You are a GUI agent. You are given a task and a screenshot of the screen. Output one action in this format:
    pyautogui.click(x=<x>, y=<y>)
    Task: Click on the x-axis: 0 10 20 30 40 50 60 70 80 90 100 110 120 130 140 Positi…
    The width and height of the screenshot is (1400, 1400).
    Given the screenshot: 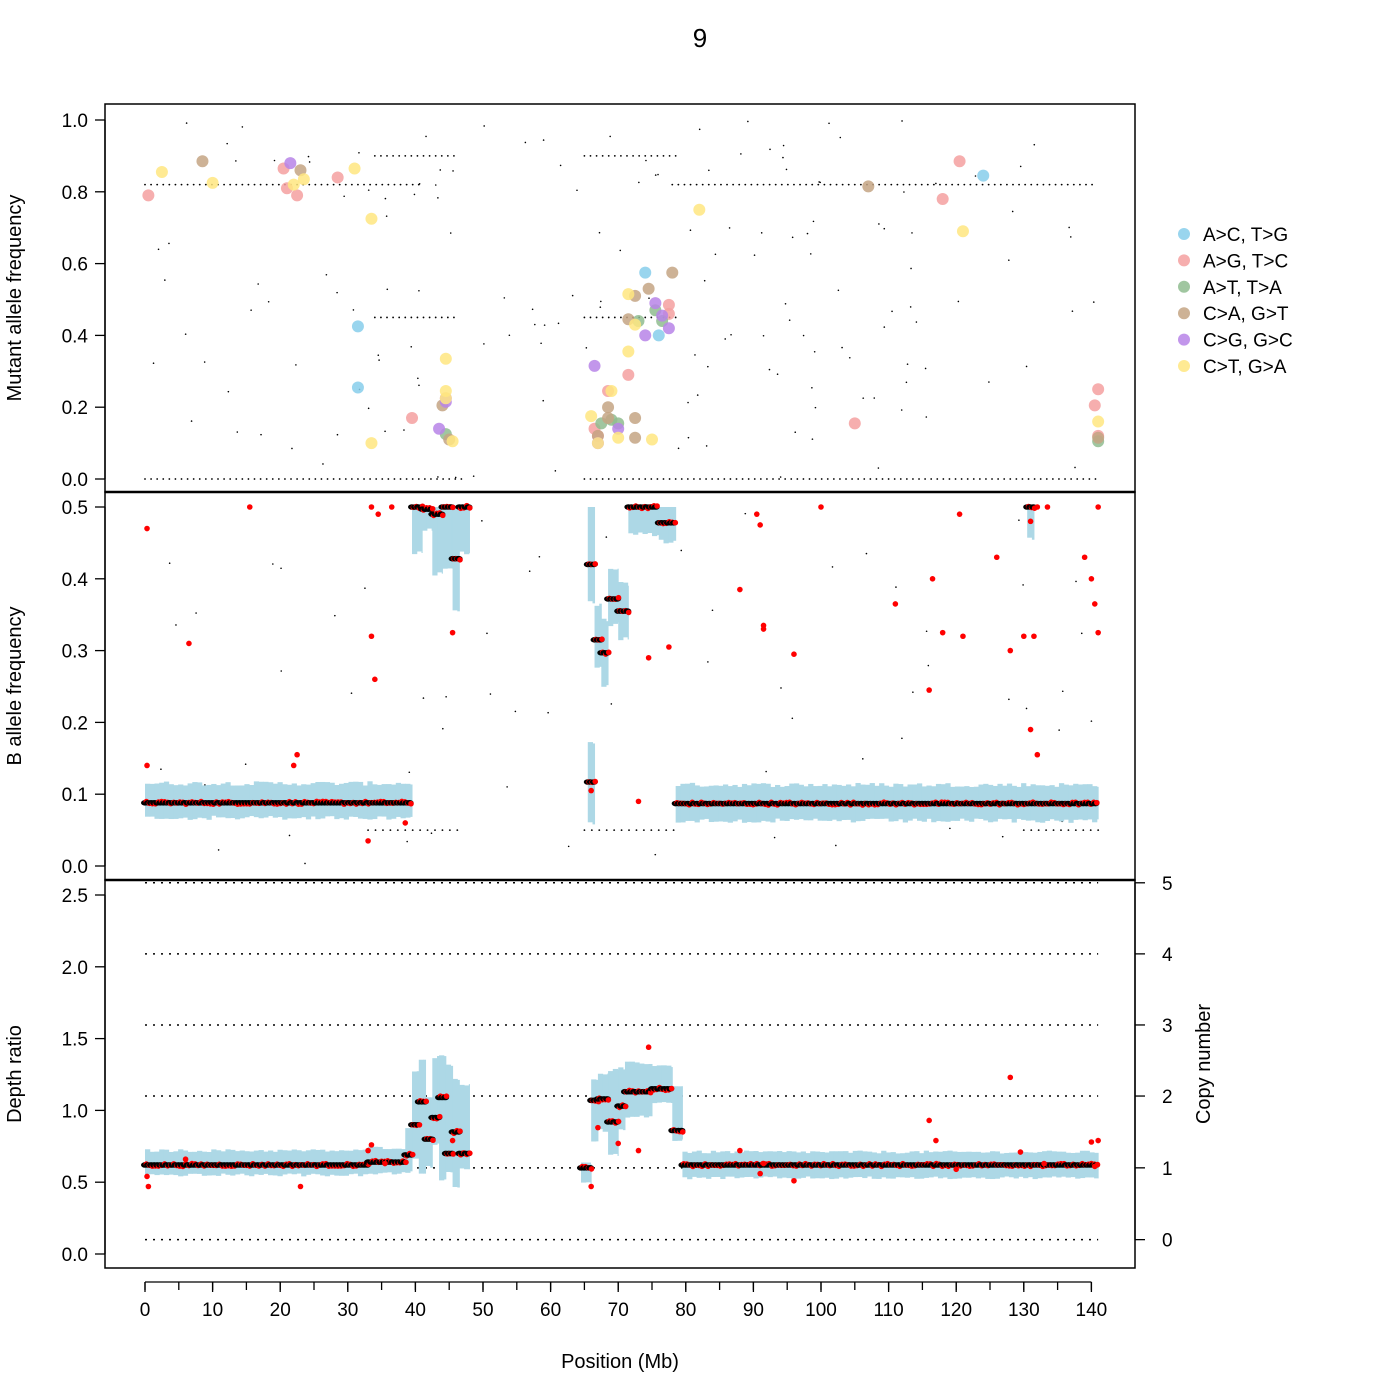 What is the action you would take?
    pyautogui.click(x=623, y=1327)
    